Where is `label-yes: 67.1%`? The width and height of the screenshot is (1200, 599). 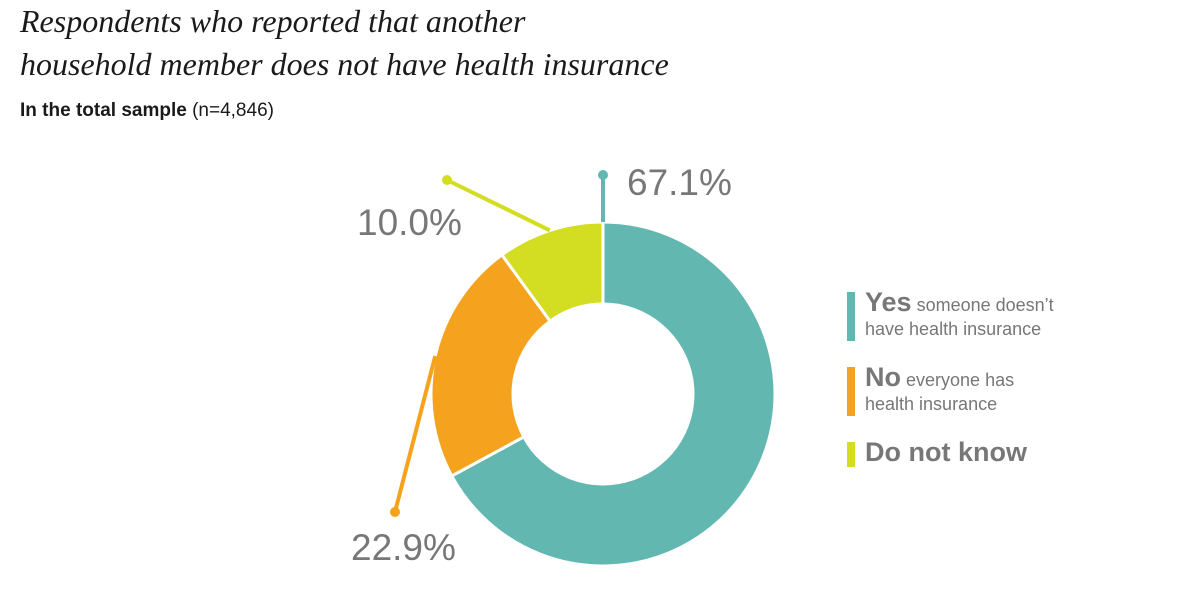 label-yes: 67.1% is located at coordinates (679, 182).